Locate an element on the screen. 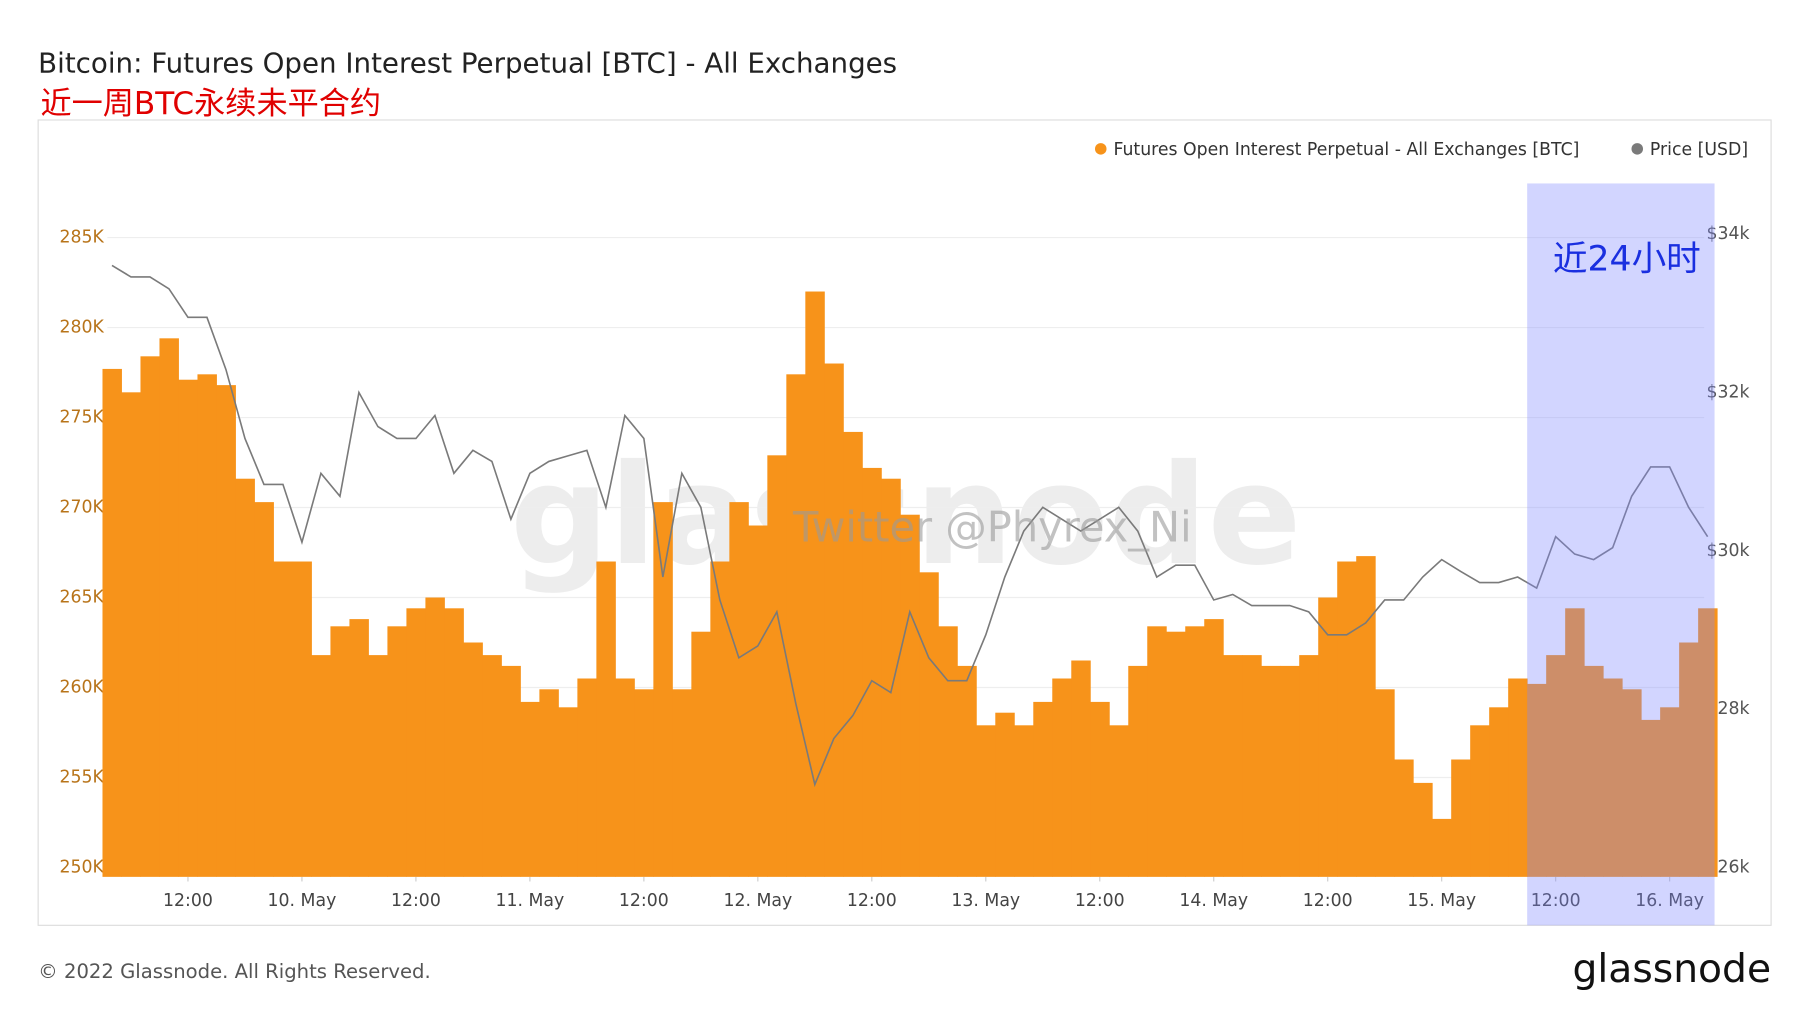 Image resolution: width=1800 pixels, height=1017 pixels. y-tick-label: 285K is located at coordinates (82, 238).